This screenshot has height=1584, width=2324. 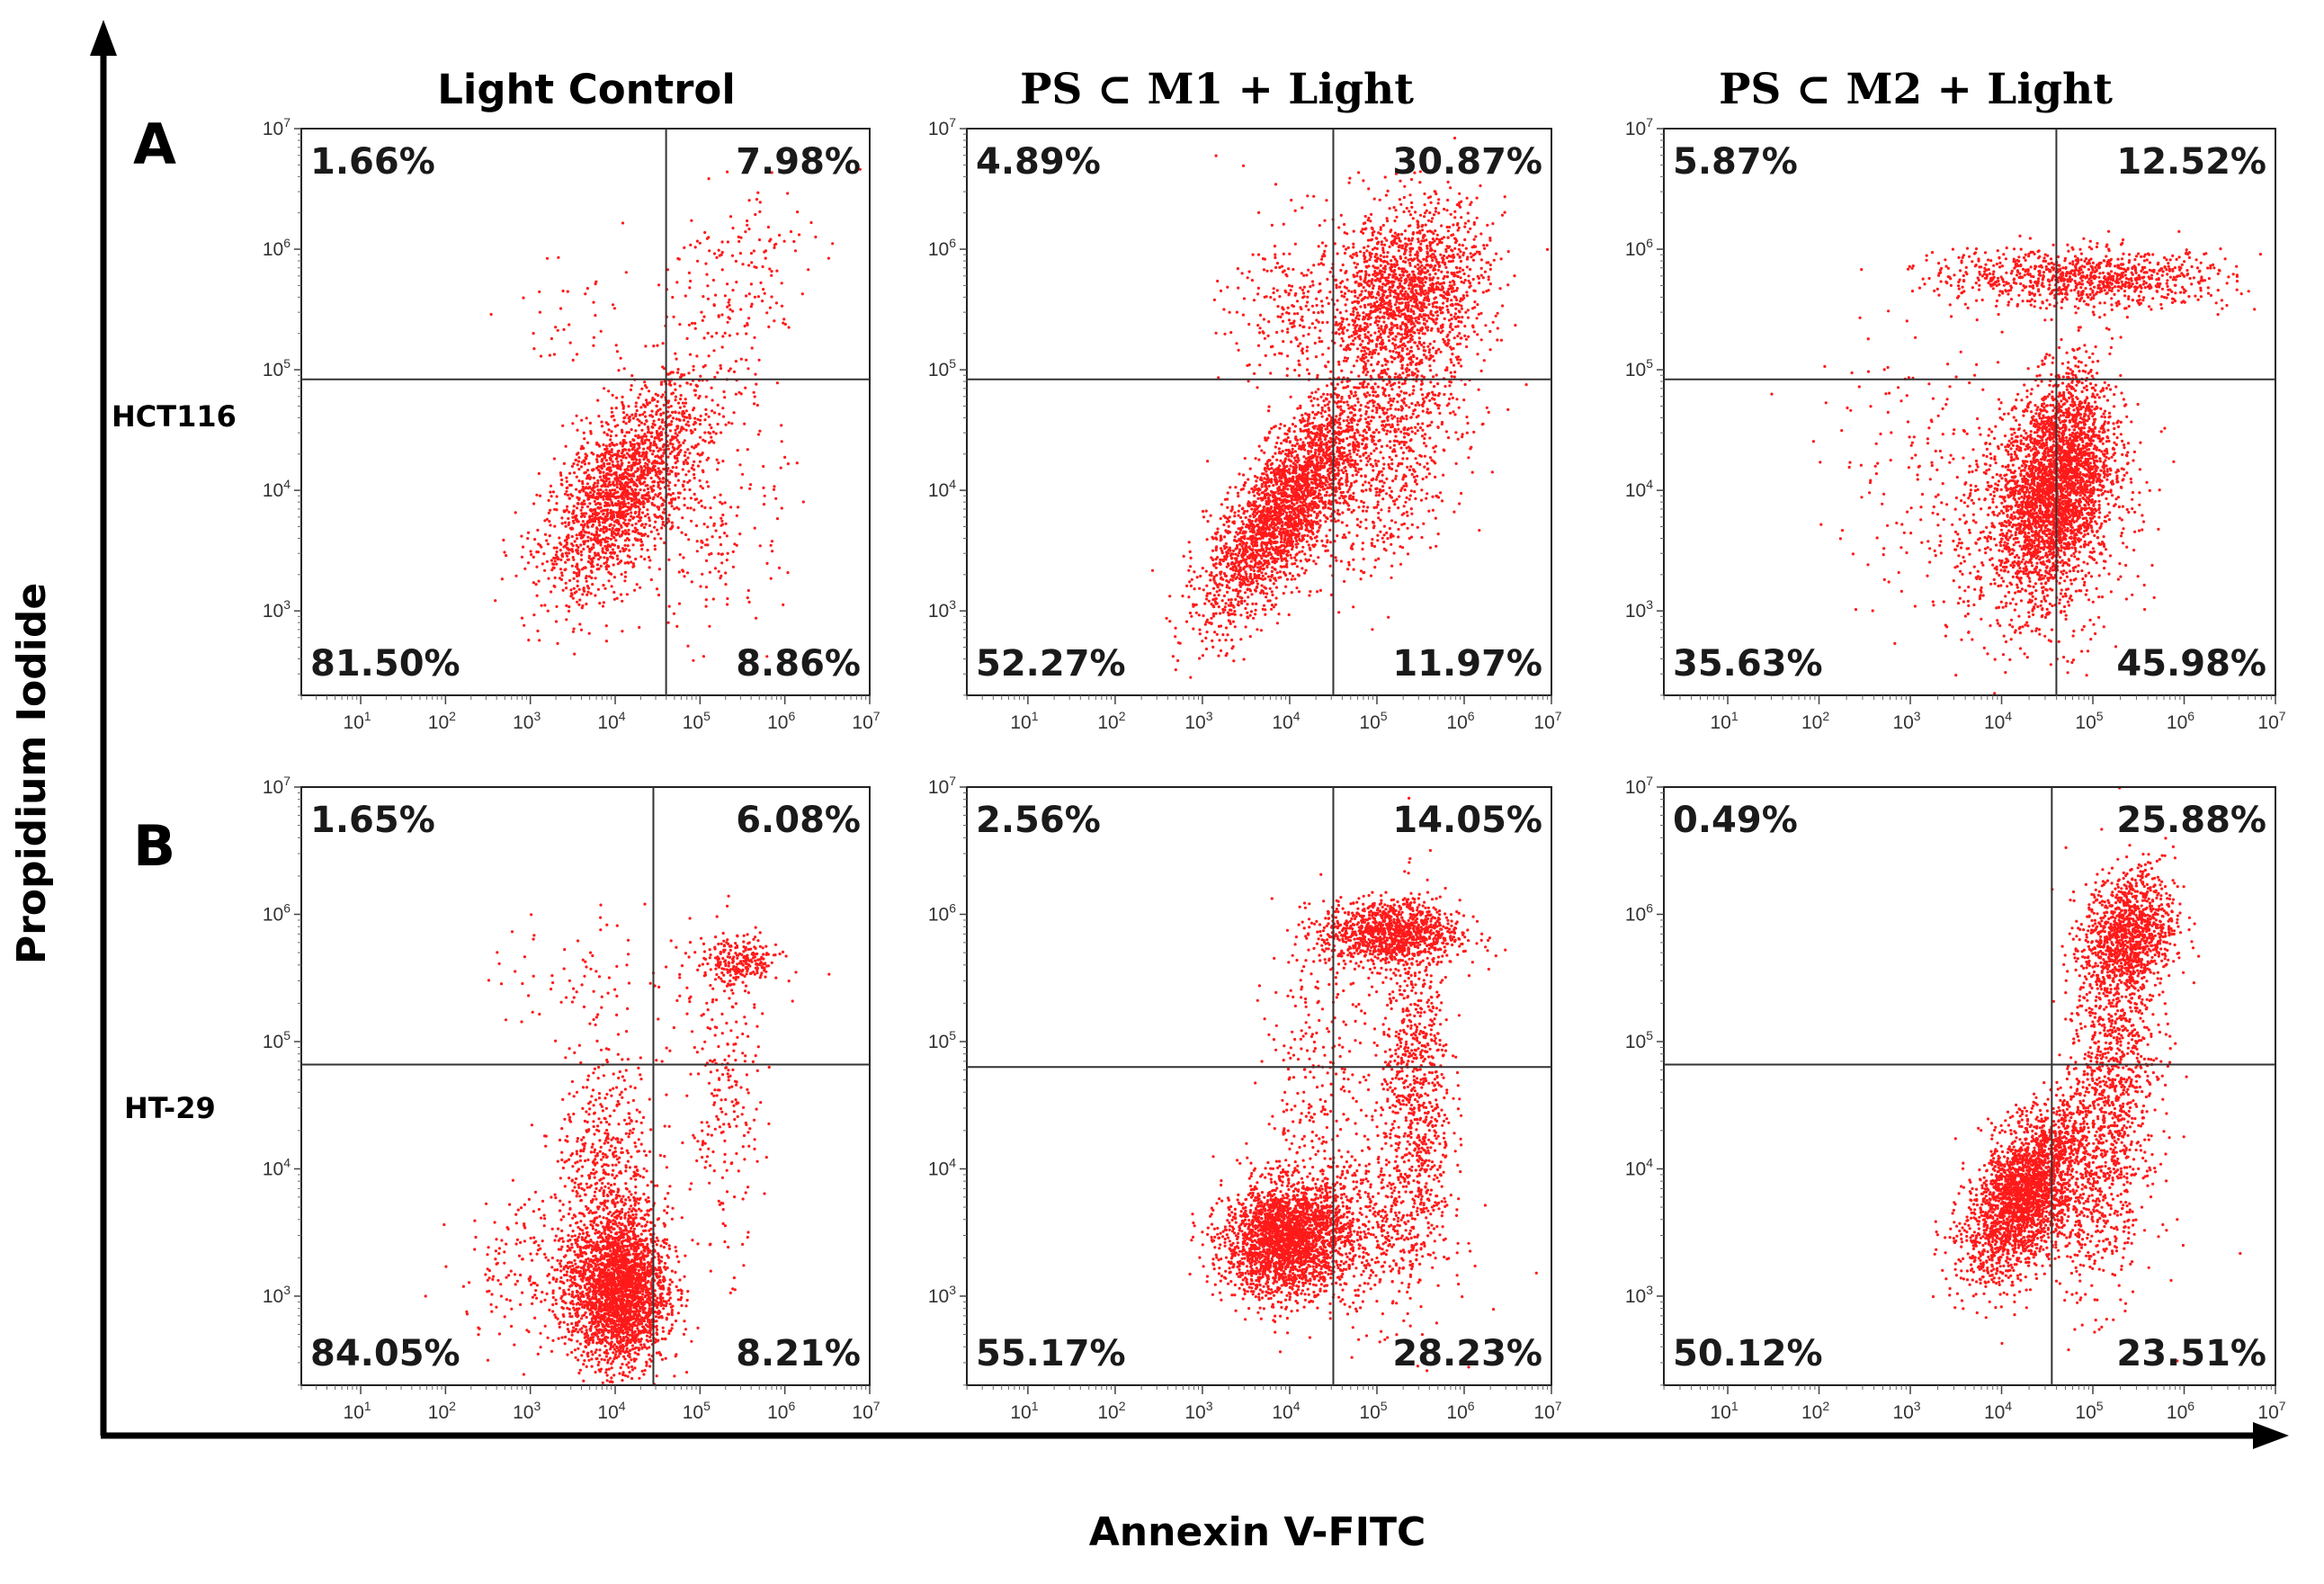 I want to click on y-tick-label: 103, so click(x=276, y=610).